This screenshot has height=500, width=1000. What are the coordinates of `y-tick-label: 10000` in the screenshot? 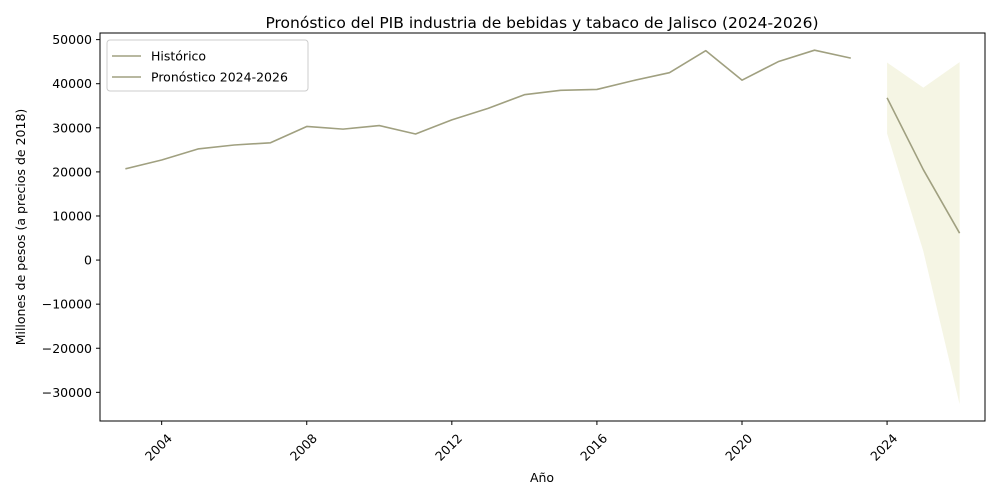 It's located at (72, 215).